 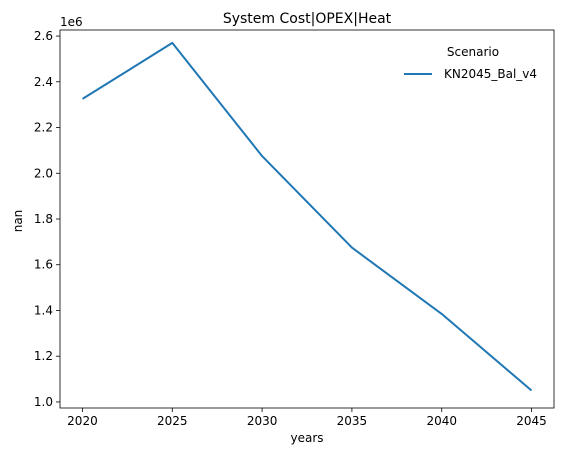 I want to click on y-offset-label: 1e6, so click(x=71, y=22).